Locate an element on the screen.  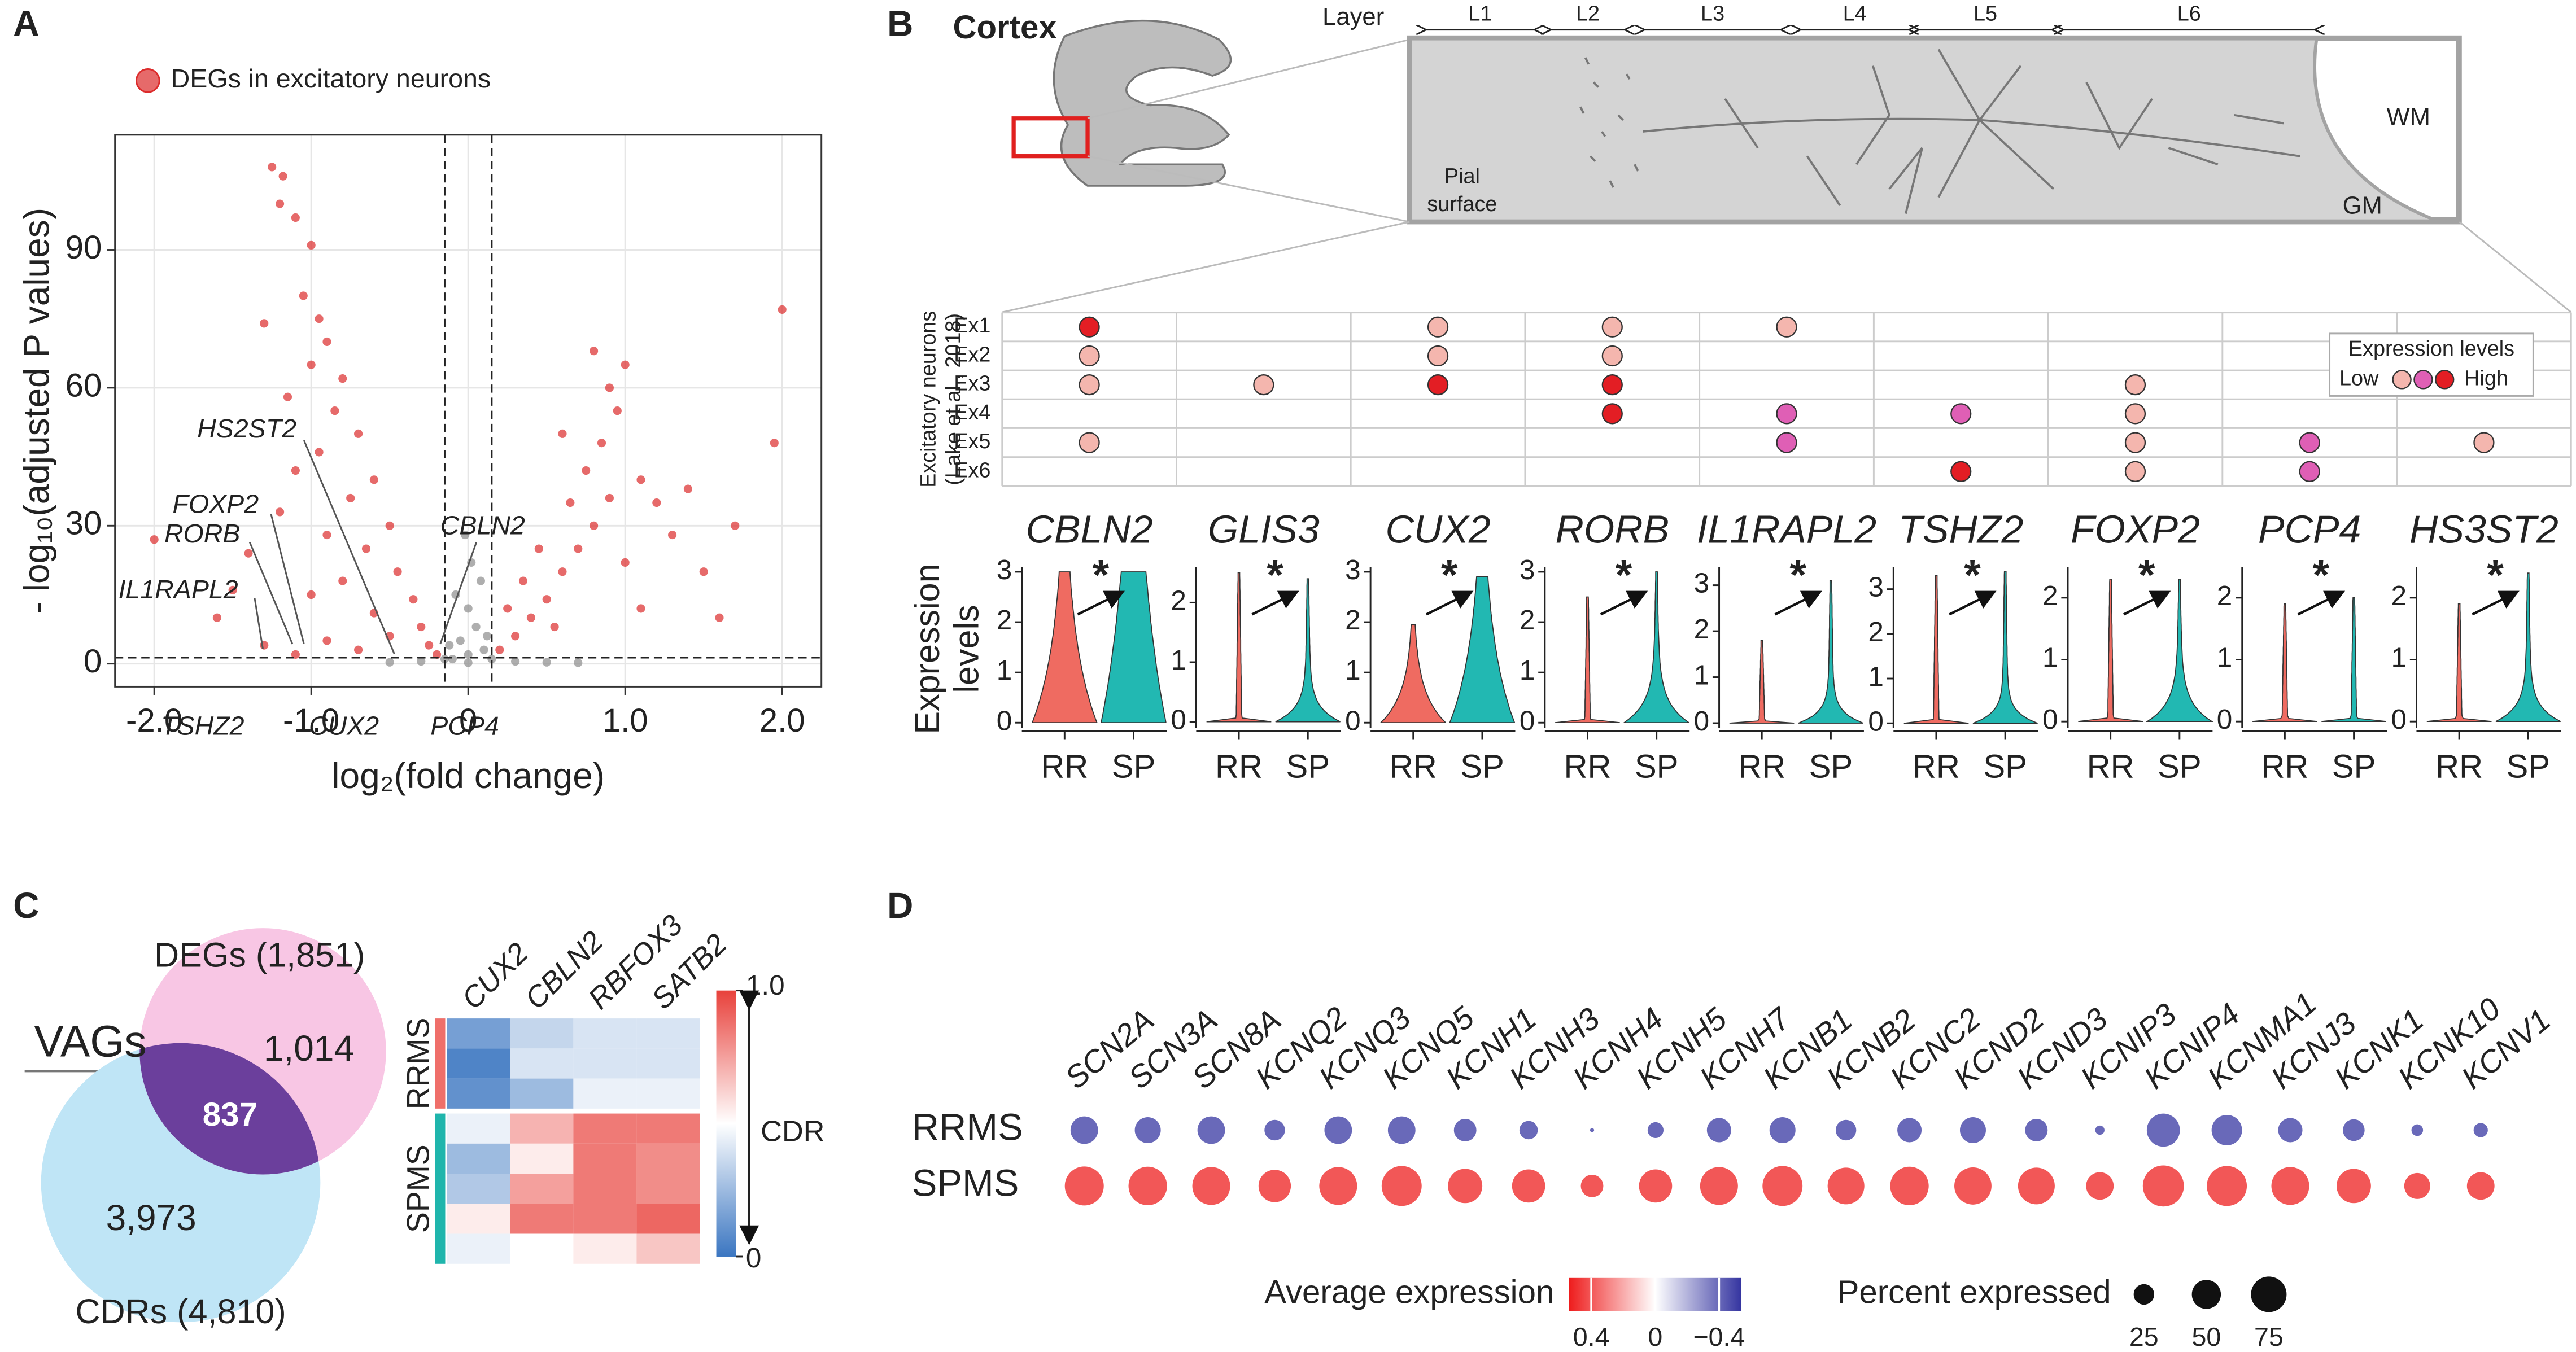
y-tick-label: 3 is located at coordinates (1528, 570).